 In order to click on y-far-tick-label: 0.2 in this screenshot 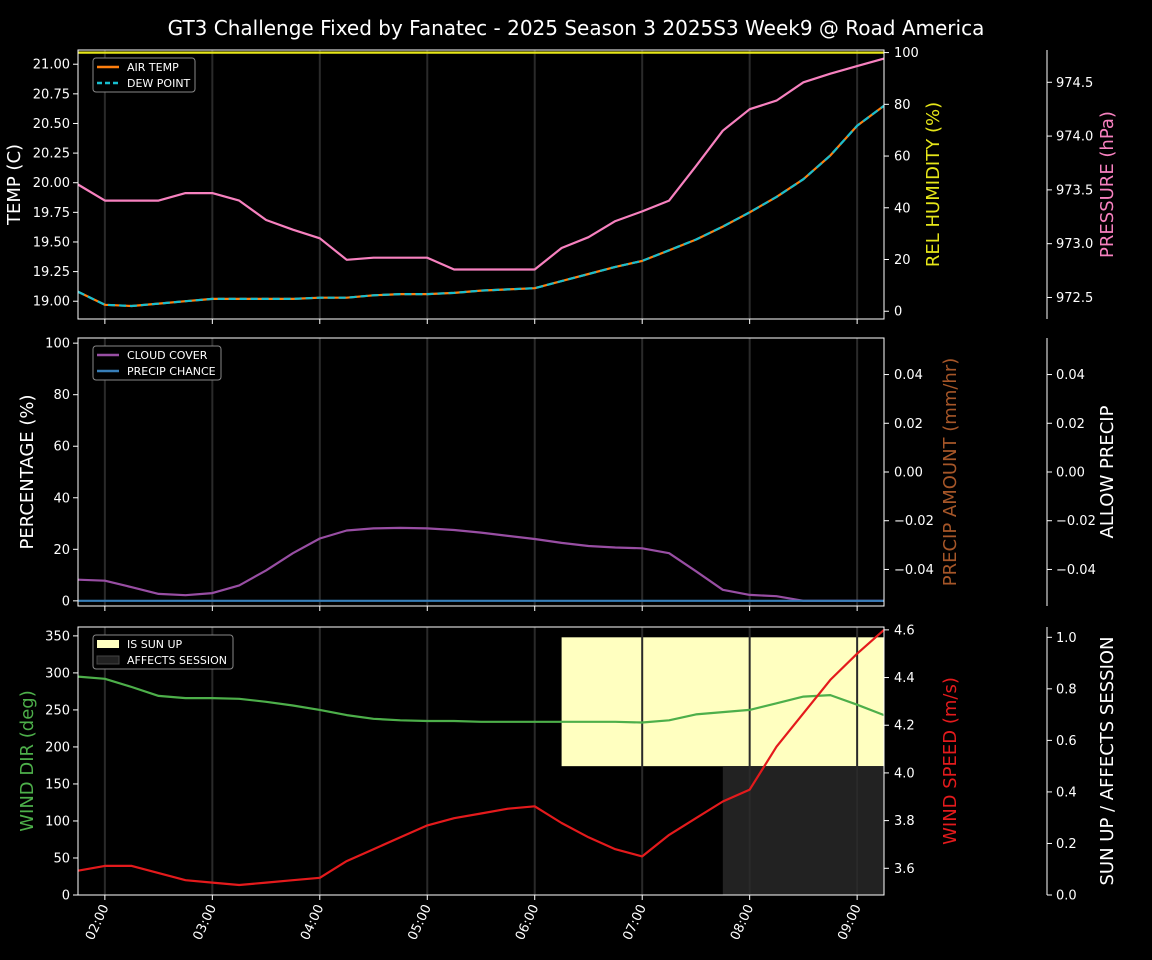, I will do `click(1066, 844)`.